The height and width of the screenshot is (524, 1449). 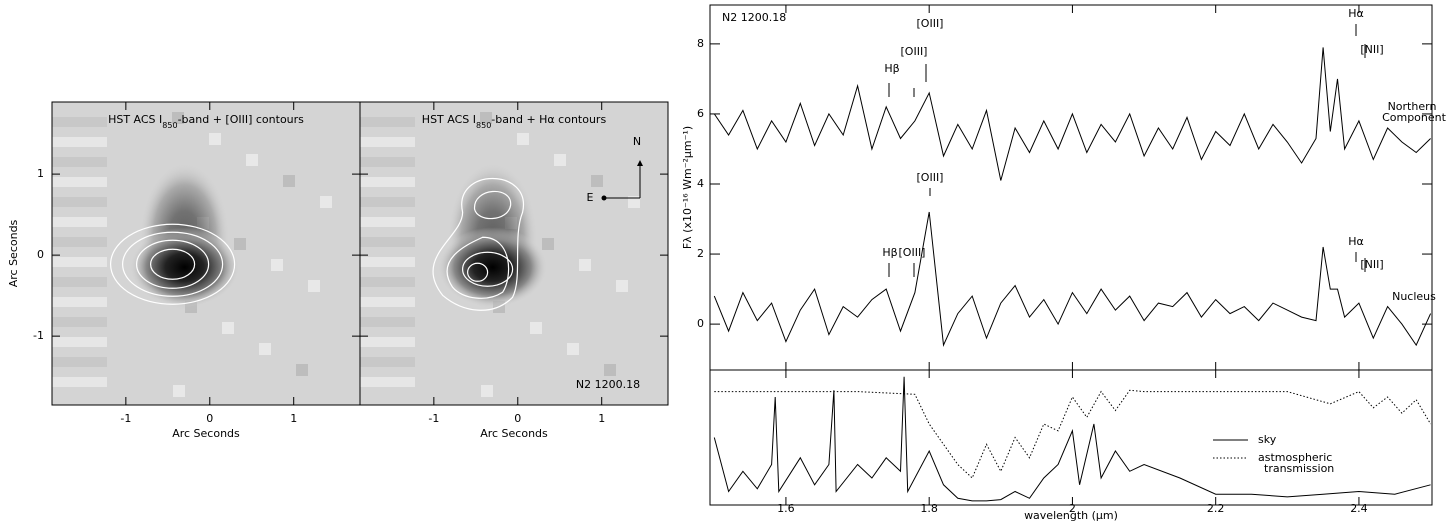 I want to click on x-tick-label: 1.8, so click(x=929, y=508).